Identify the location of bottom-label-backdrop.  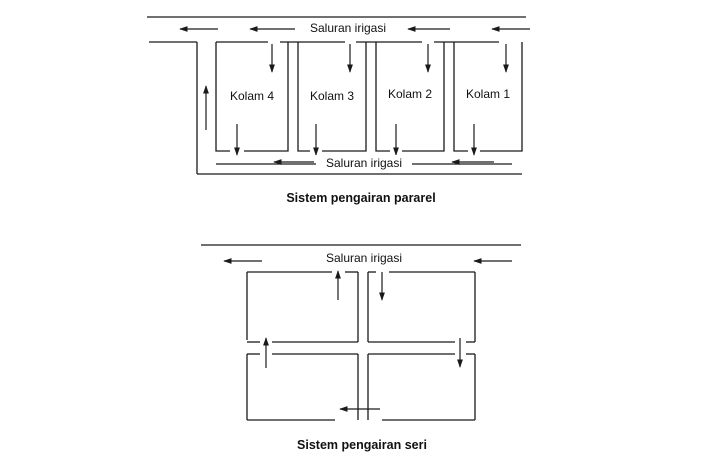
(364, 162).